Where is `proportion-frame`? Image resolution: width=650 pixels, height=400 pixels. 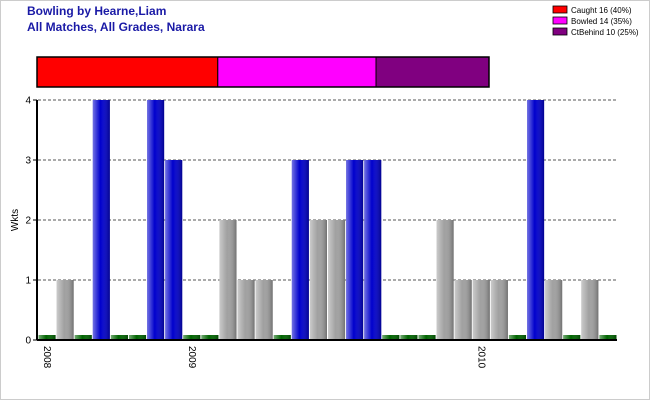
proportion-frame is located at coordinates (263, 72).